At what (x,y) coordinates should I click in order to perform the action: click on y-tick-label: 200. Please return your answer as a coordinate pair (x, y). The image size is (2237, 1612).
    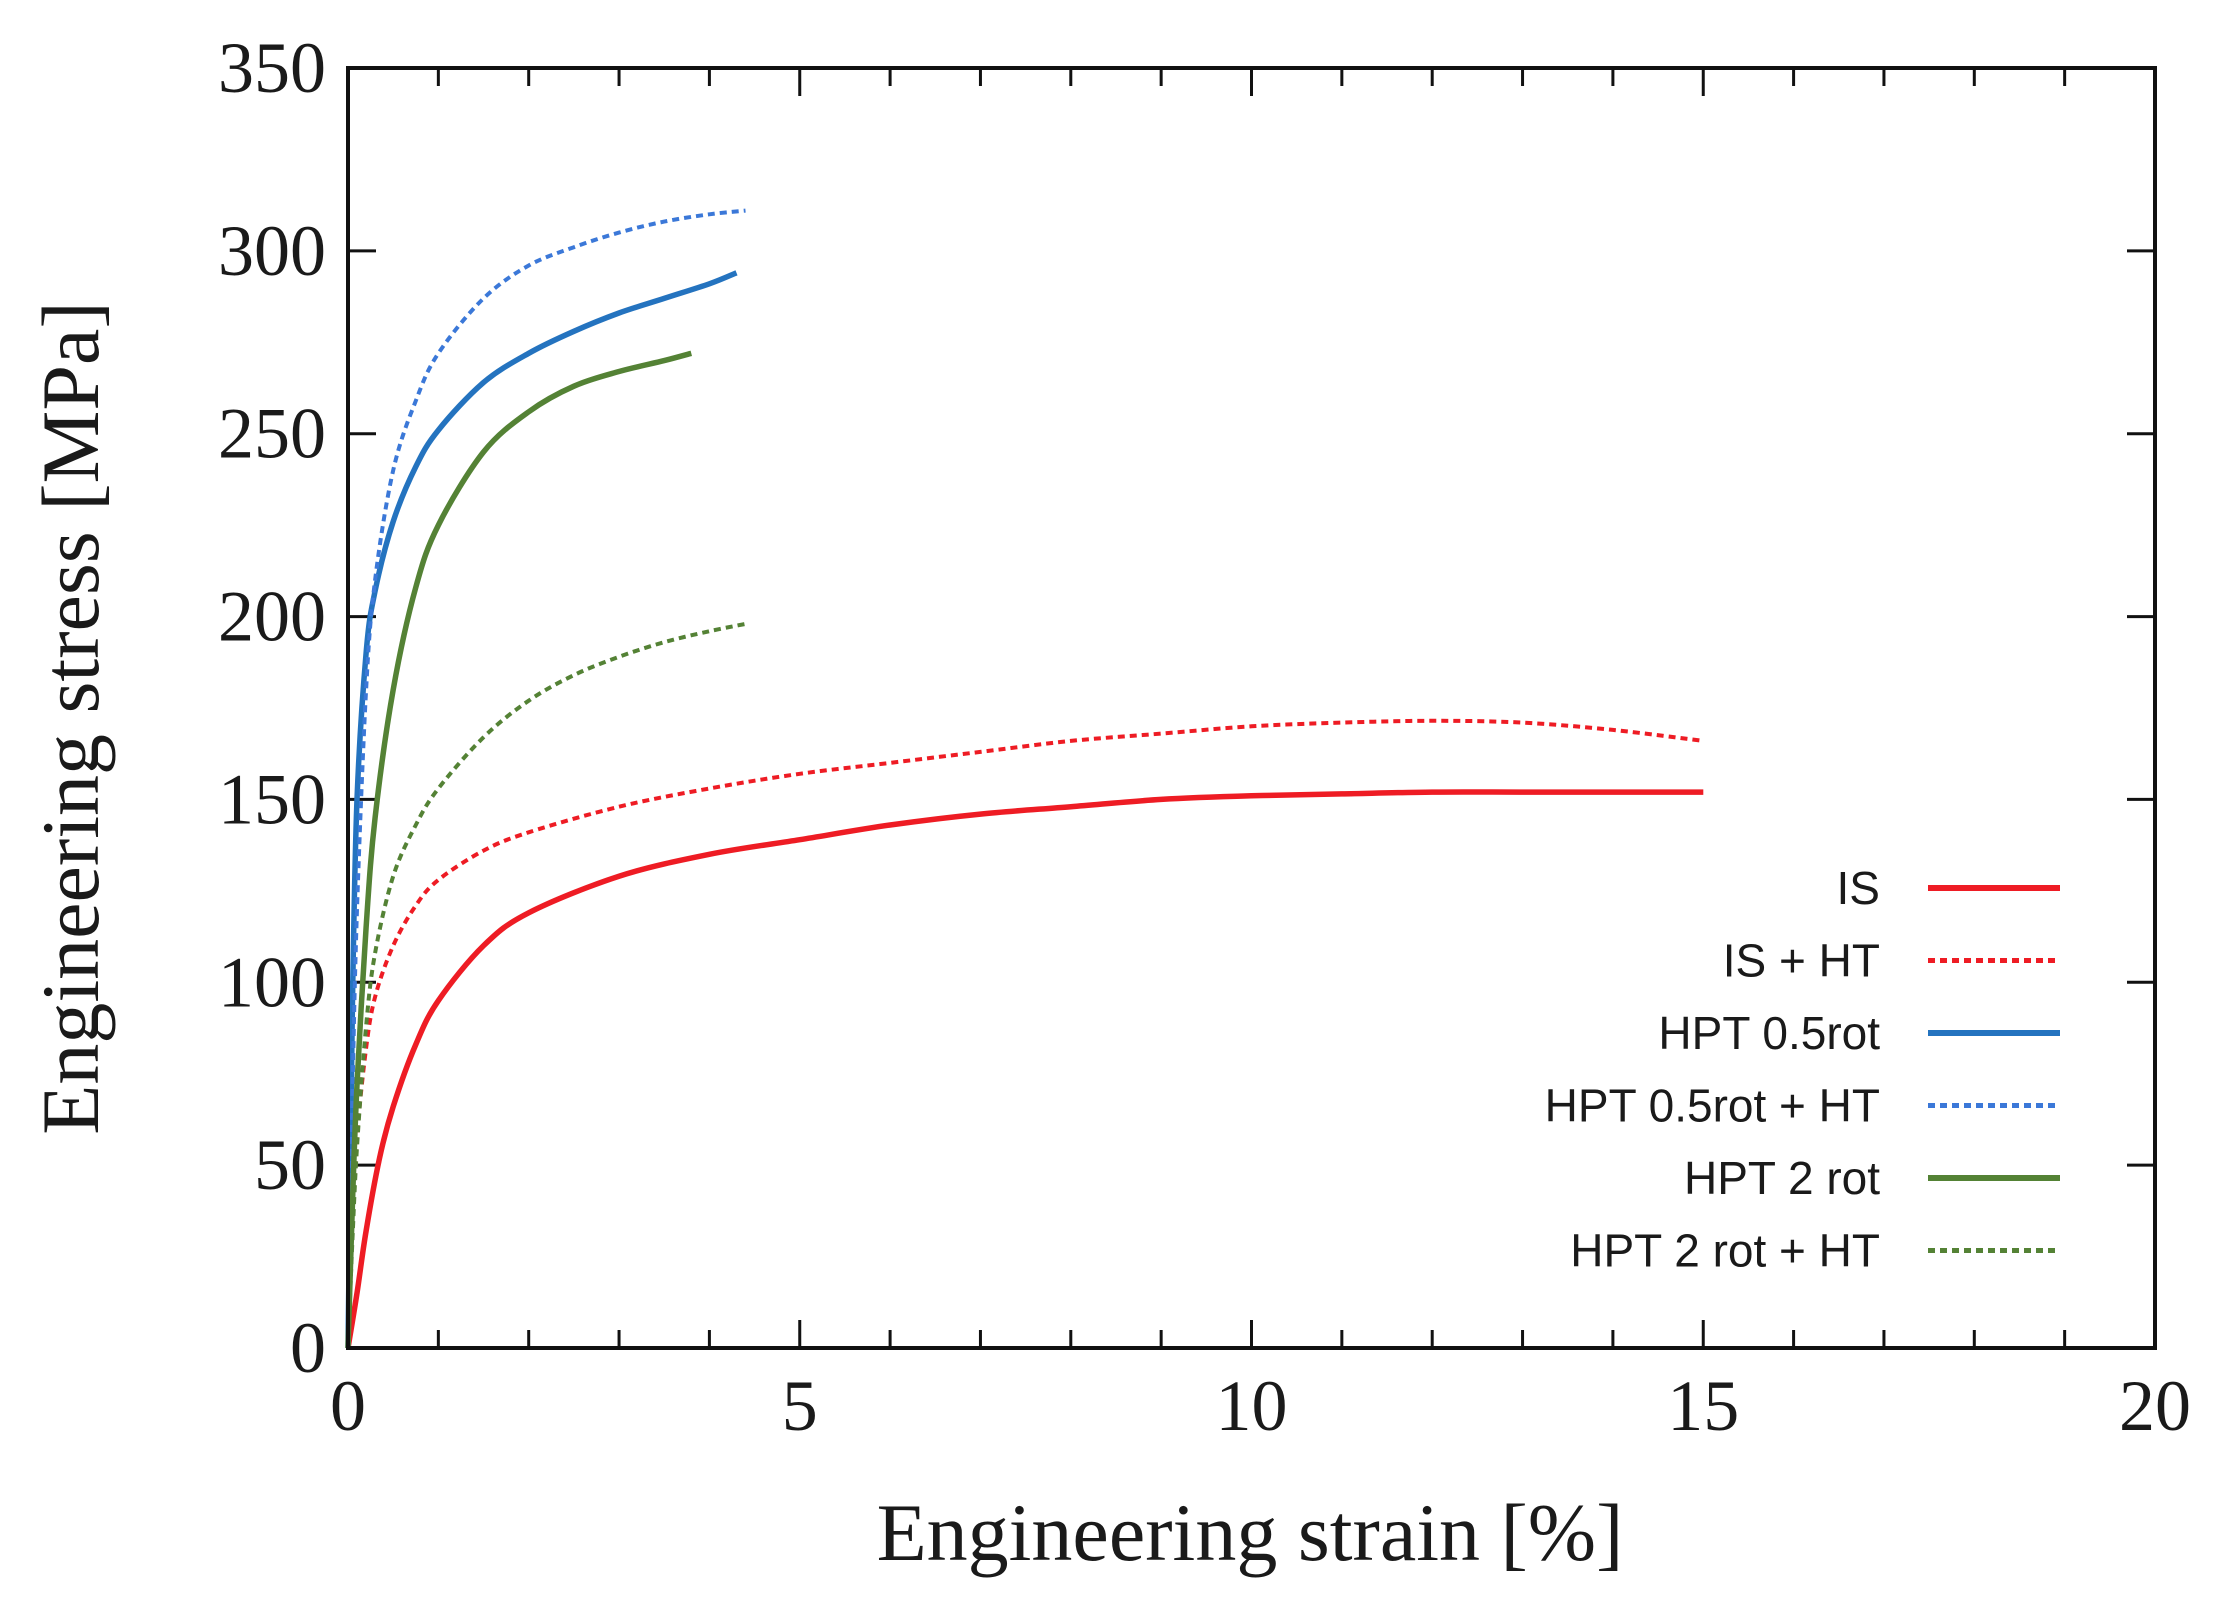
    Looking at the image, I should click on (272, 617).